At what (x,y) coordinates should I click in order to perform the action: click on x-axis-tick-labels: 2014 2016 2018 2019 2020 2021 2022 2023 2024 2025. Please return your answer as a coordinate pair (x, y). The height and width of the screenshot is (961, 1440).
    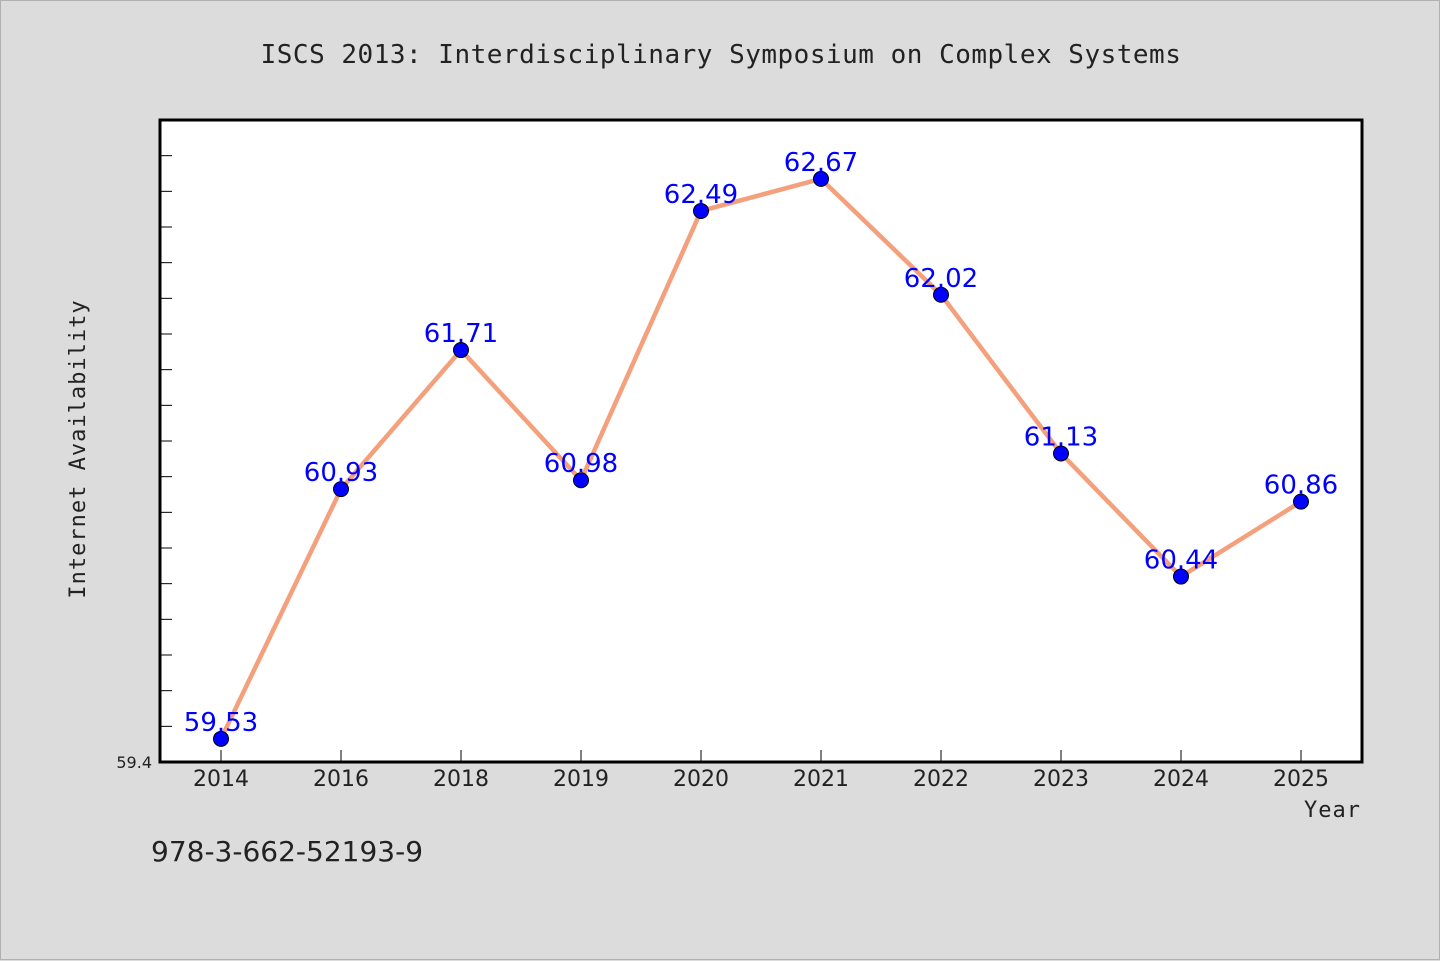
    Looking at the image, I should click on (761, 779).